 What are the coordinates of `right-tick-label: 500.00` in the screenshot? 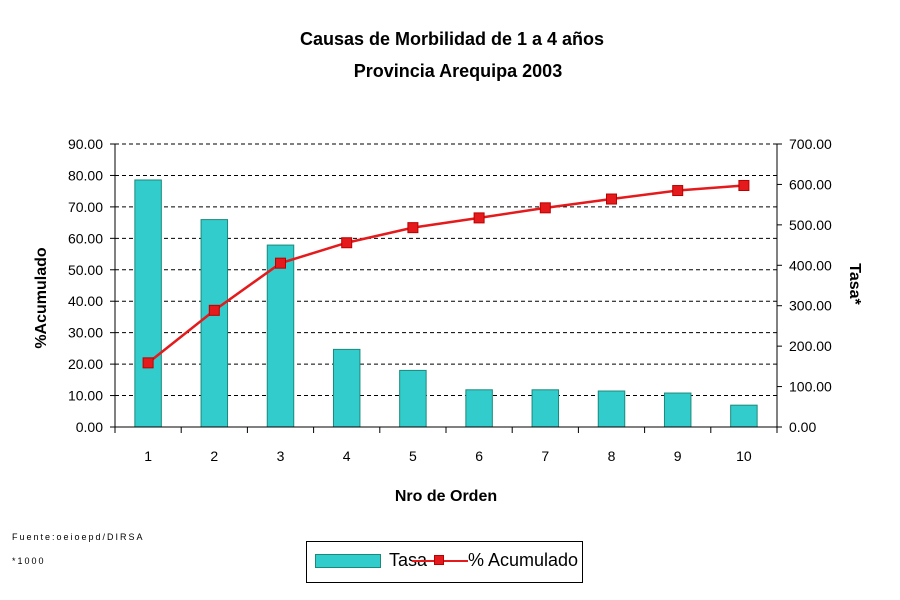 It's located at (810, 225).